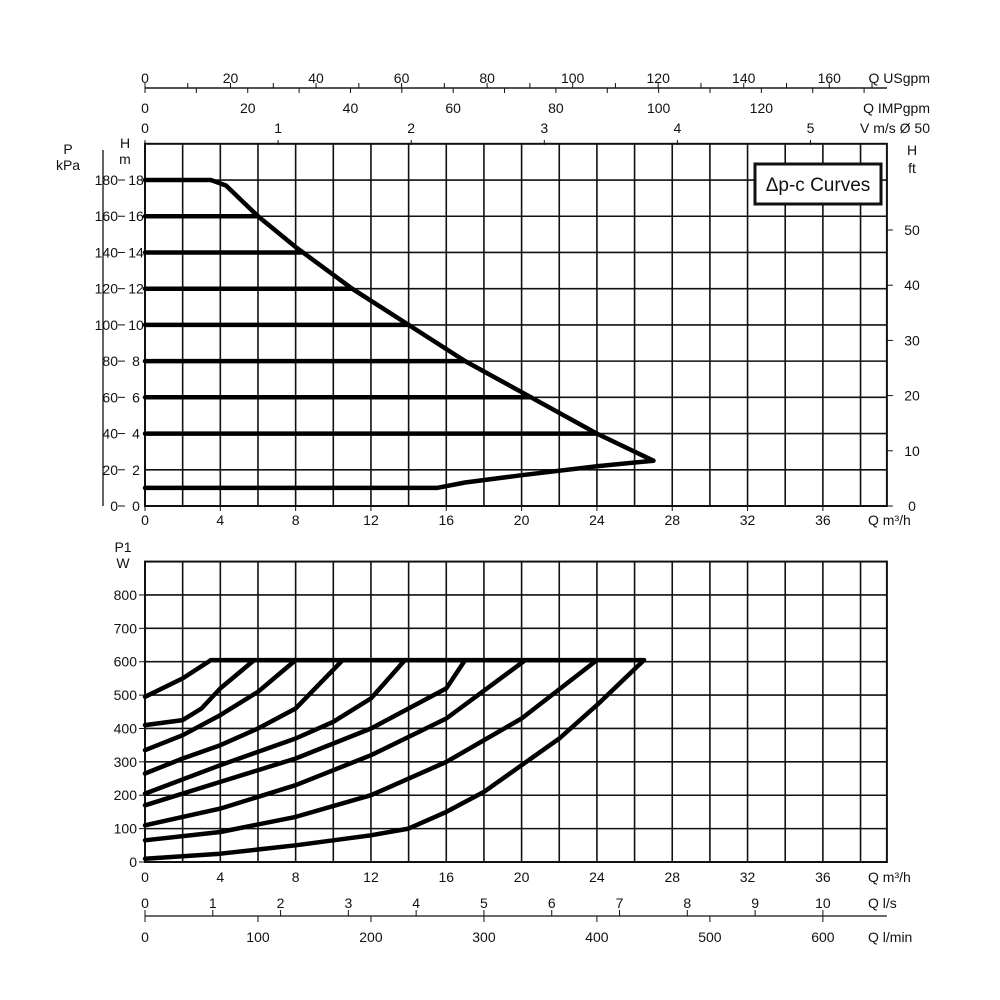 The height and width of the screenshot is (1000, 1000). Describe the element at coordinates (411, 128) in the screenshot. I see `top-axis-tick-label: 2` at that location.